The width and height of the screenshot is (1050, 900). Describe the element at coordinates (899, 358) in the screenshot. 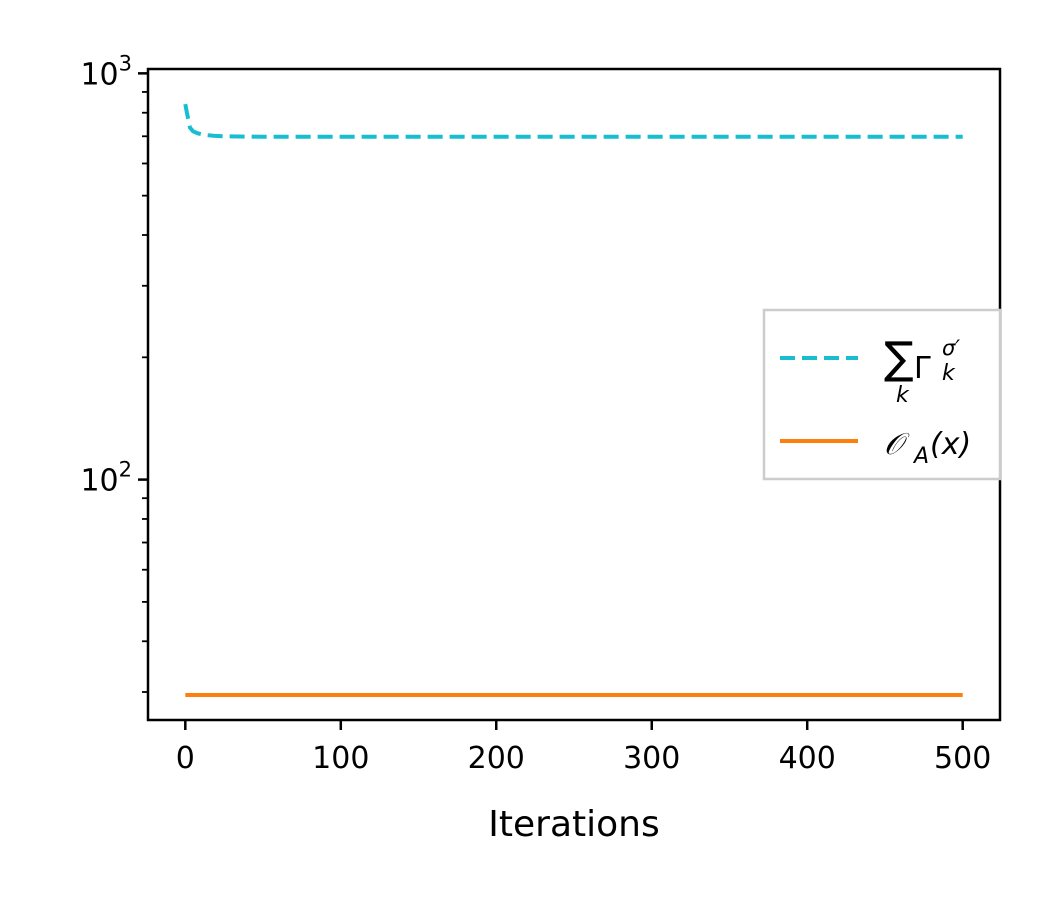

I see `legend-sum-symbol: ∑` at that location.